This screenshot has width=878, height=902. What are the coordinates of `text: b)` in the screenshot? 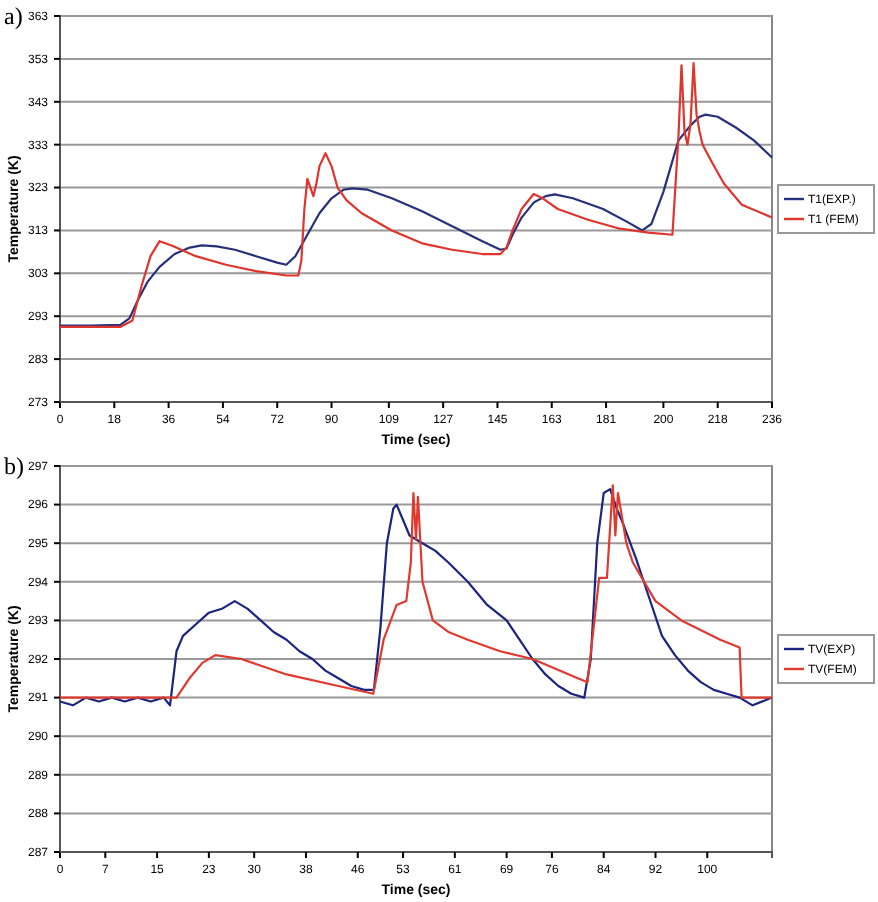 It's located at (14, 466).